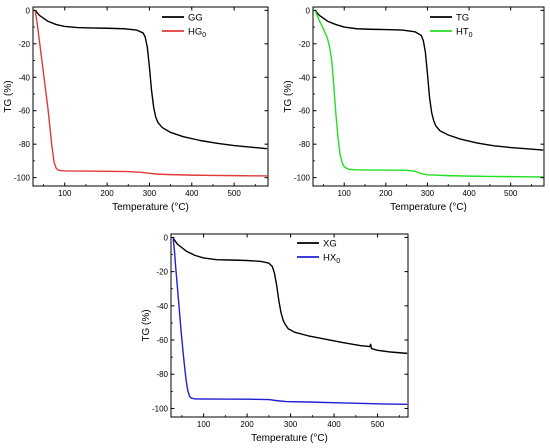 The image size is (550, 448). What do you see at coordinates (464, 33) in the screenshot?
I see `legend-entry: HT0` at bounding box center [464, 33].